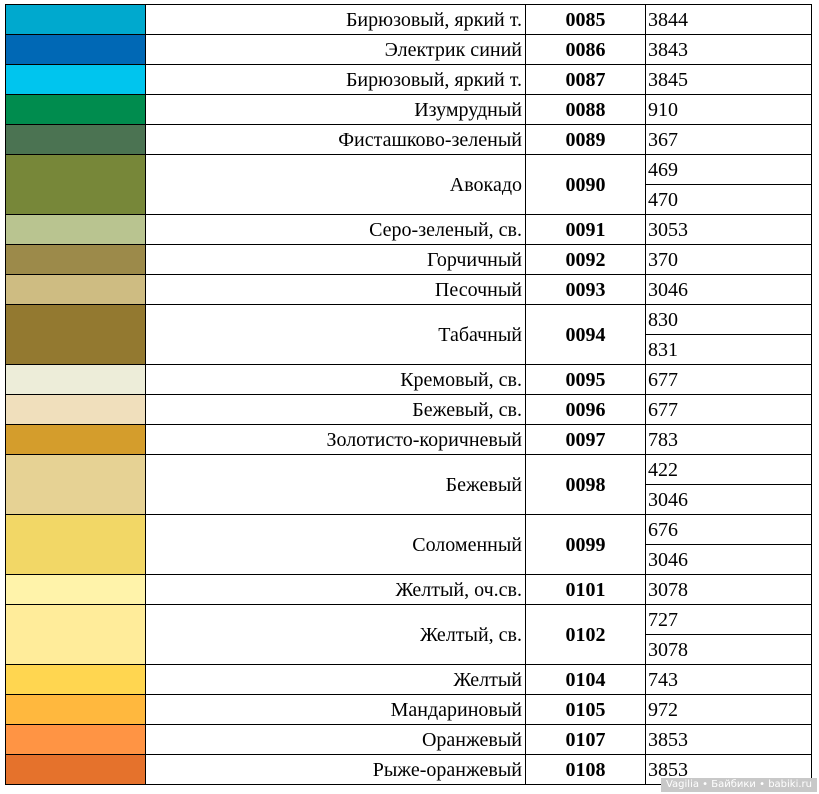 The width and height of the screenshot is (819, 794). I want to click on dmc-number: 727, so click(728, 619).